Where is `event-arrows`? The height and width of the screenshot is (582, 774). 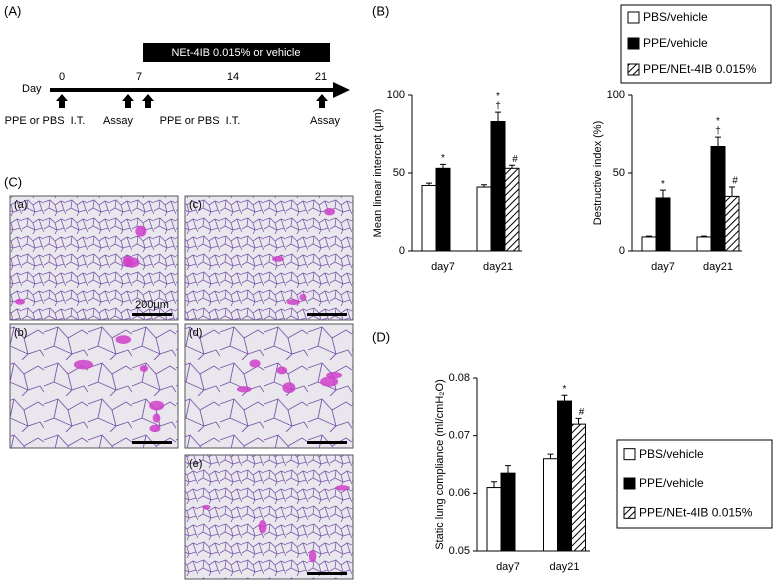 event-arrows is located at coordinates (192, 101).